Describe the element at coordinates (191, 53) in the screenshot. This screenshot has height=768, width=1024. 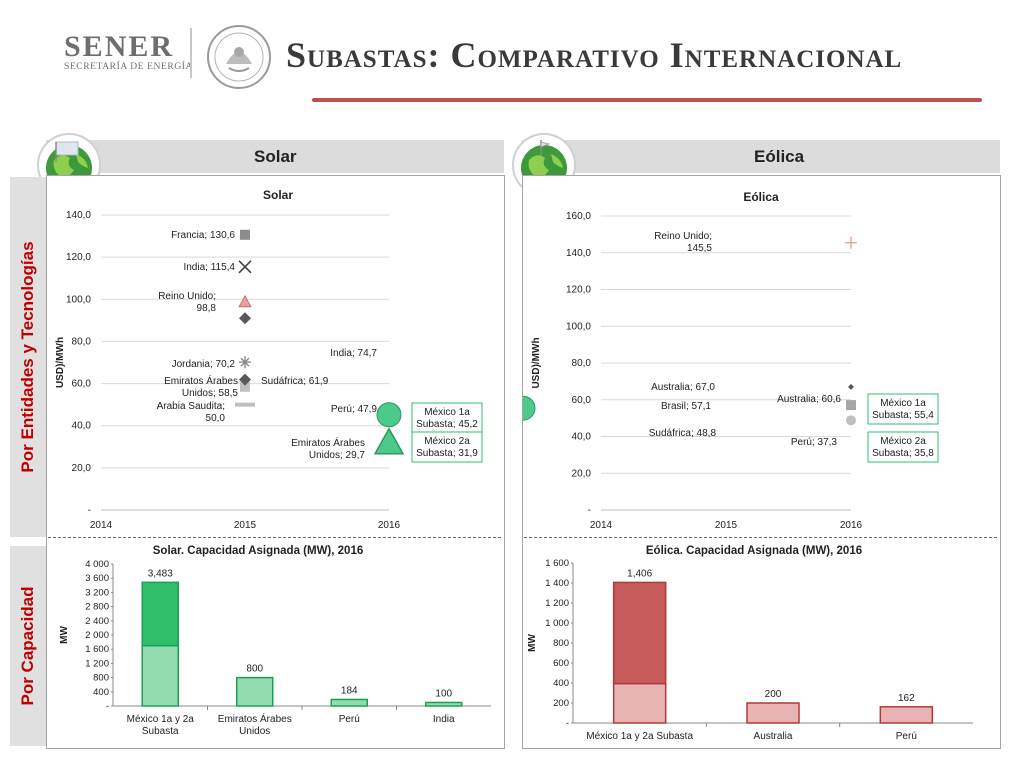
I see `logo-divider` at that location.